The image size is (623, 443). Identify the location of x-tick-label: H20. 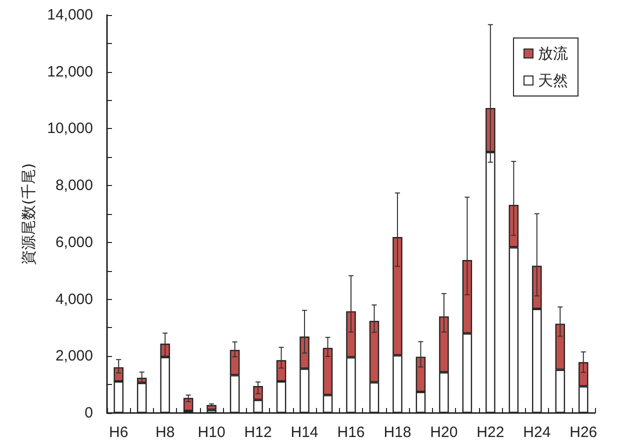
(444, 432).